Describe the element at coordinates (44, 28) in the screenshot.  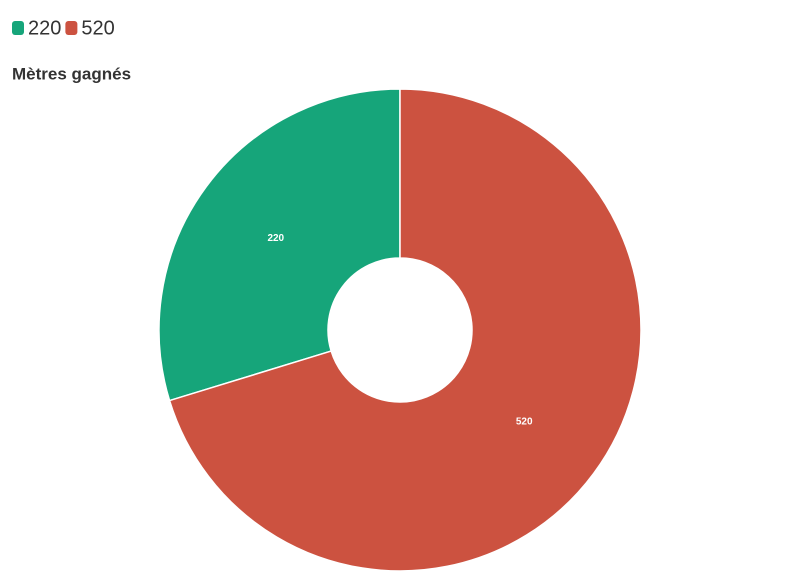
I see `legend-label: 220` at that location.